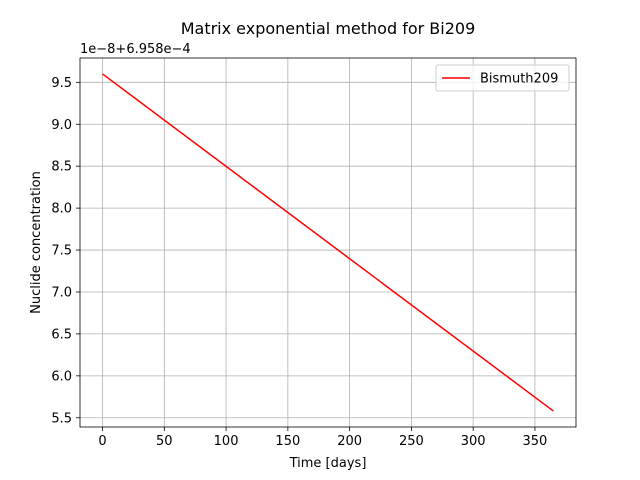 This screenshot has height=480, width=640. I want to click on x-tick-label: 100, so click(226, 441).